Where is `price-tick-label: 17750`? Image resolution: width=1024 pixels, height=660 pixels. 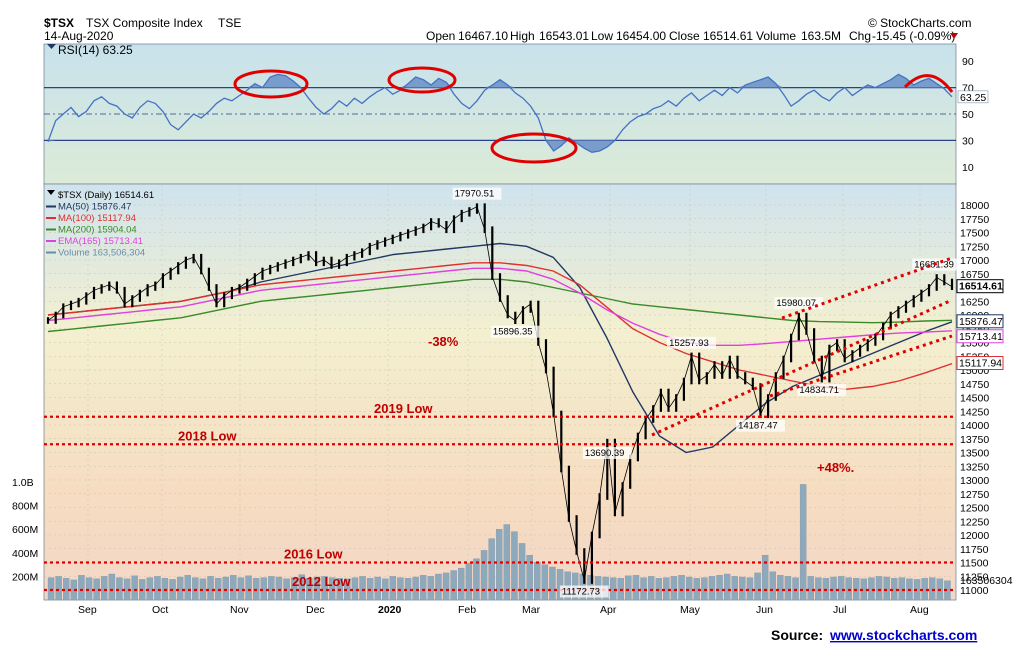
price-tick-label: 17750 is located at coordinates (974, 220).